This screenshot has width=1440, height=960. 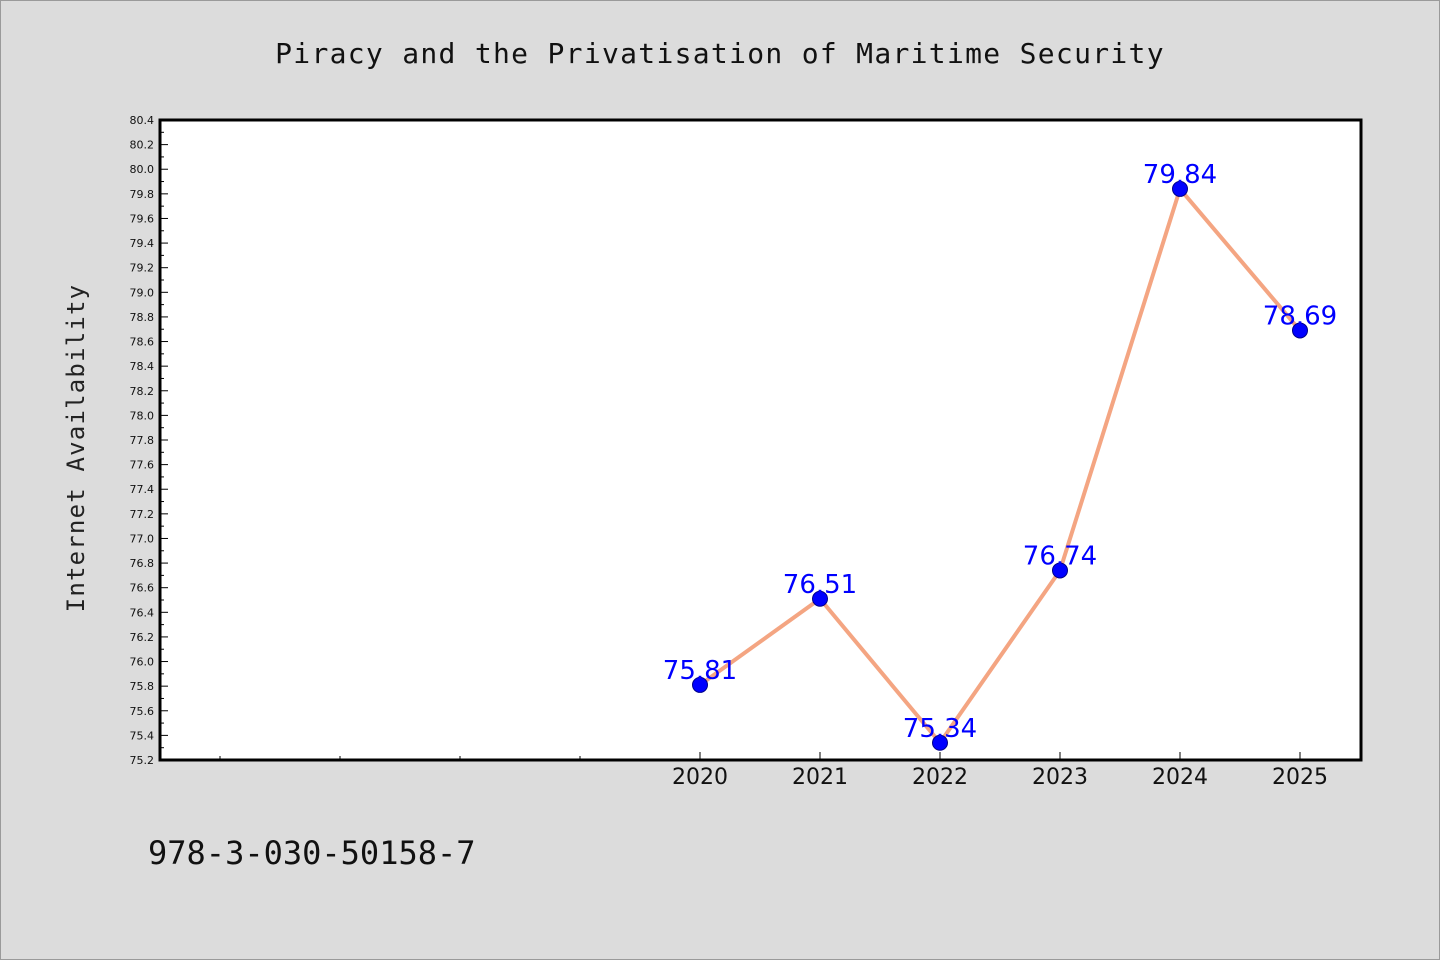 I want to click on data-label: 76.51, so click(x=820, y=585).